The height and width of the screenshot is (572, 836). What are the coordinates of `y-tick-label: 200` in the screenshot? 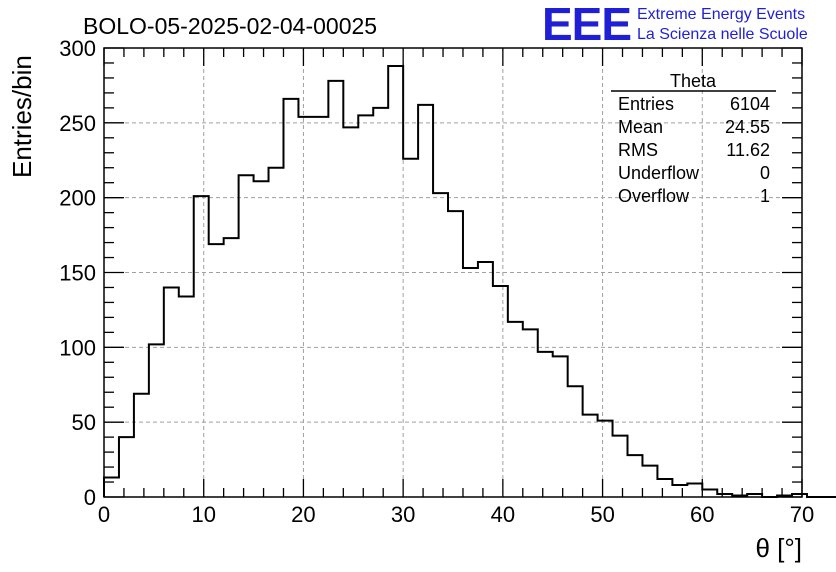 It's located at (77, 198).